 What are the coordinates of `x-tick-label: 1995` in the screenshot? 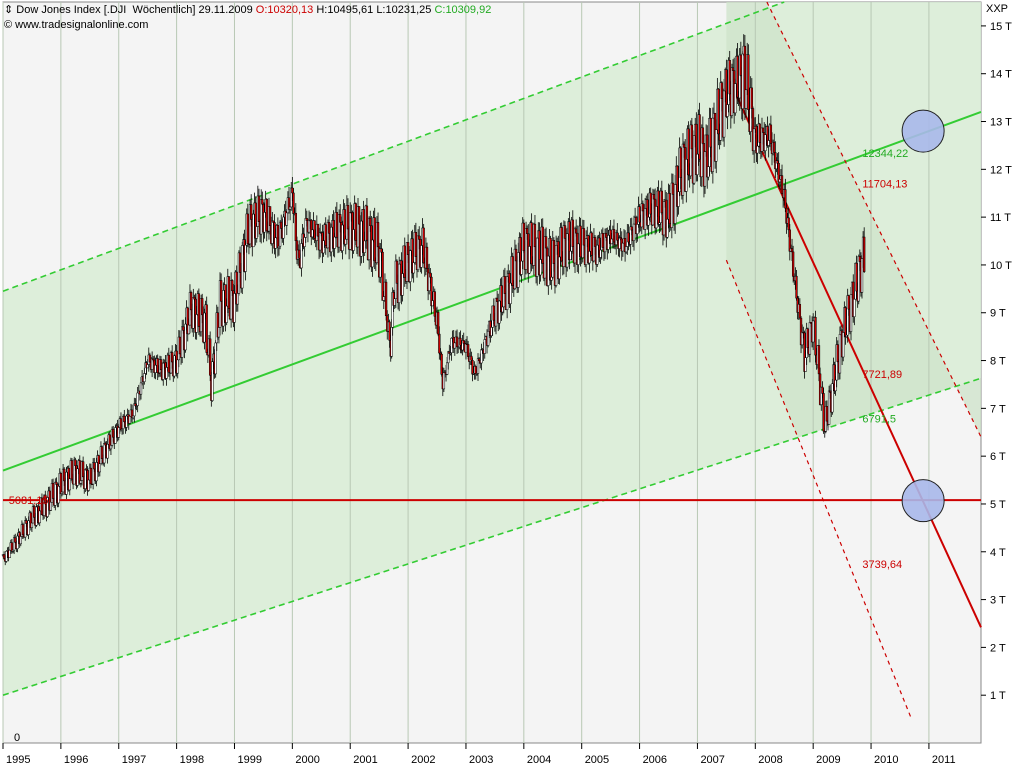 It's located at (18, 760).